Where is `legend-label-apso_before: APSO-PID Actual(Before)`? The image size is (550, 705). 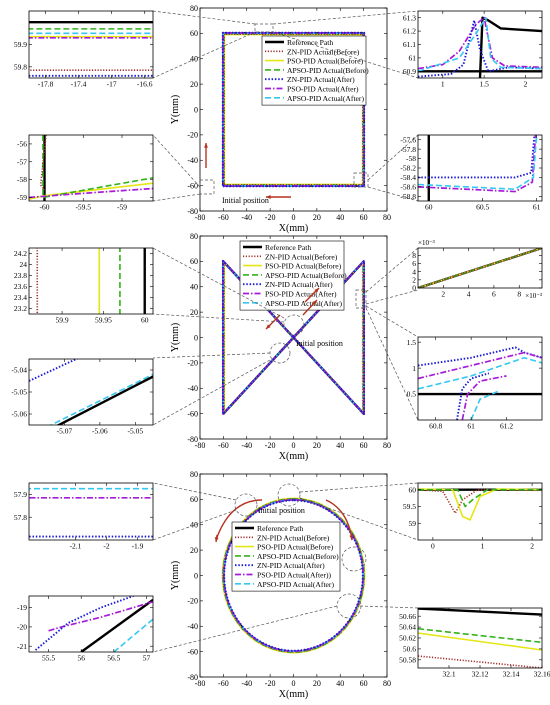 legend-label-apso_before: APSO-PID Actual(Before) is located at coordinates (298, 556).